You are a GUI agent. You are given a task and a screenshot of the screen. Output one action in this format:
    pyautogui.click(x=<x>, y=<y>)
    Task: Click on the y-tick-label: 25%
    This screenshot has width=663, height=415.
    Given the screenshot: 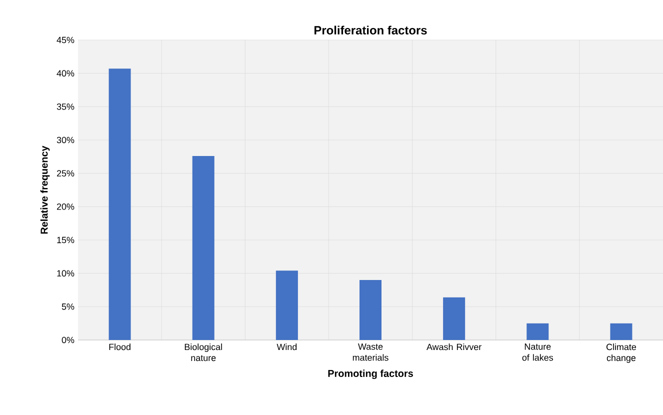 What is the action you would take?
    pyautogui.click(x=65, y=173)
    